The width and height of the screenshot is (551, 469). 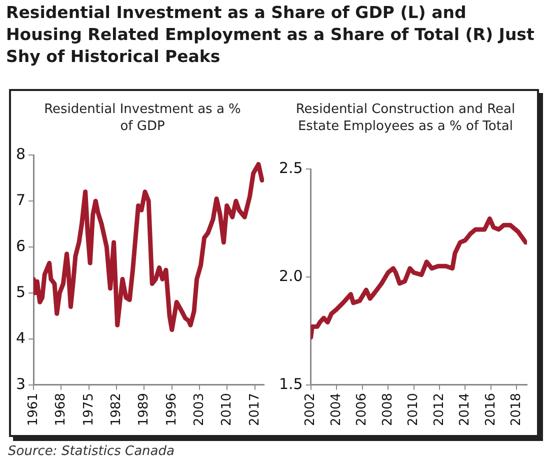 What do you see at coordinates (310, 409) in the screenshot?
I see `x-tick-label: 2002` at bounding box center [310, 409].